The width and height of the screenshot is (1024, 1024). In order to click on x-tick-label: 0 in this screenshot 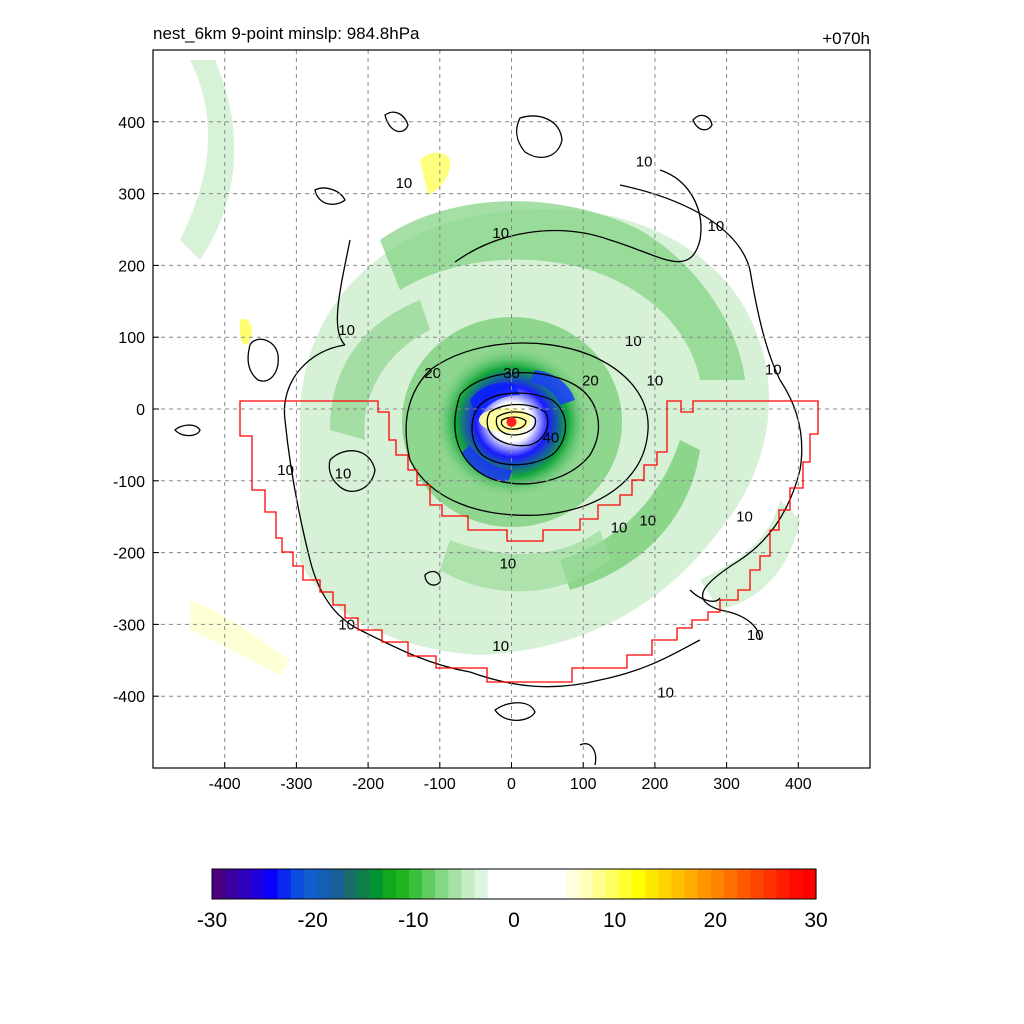, I will do `click(511, 784)`.